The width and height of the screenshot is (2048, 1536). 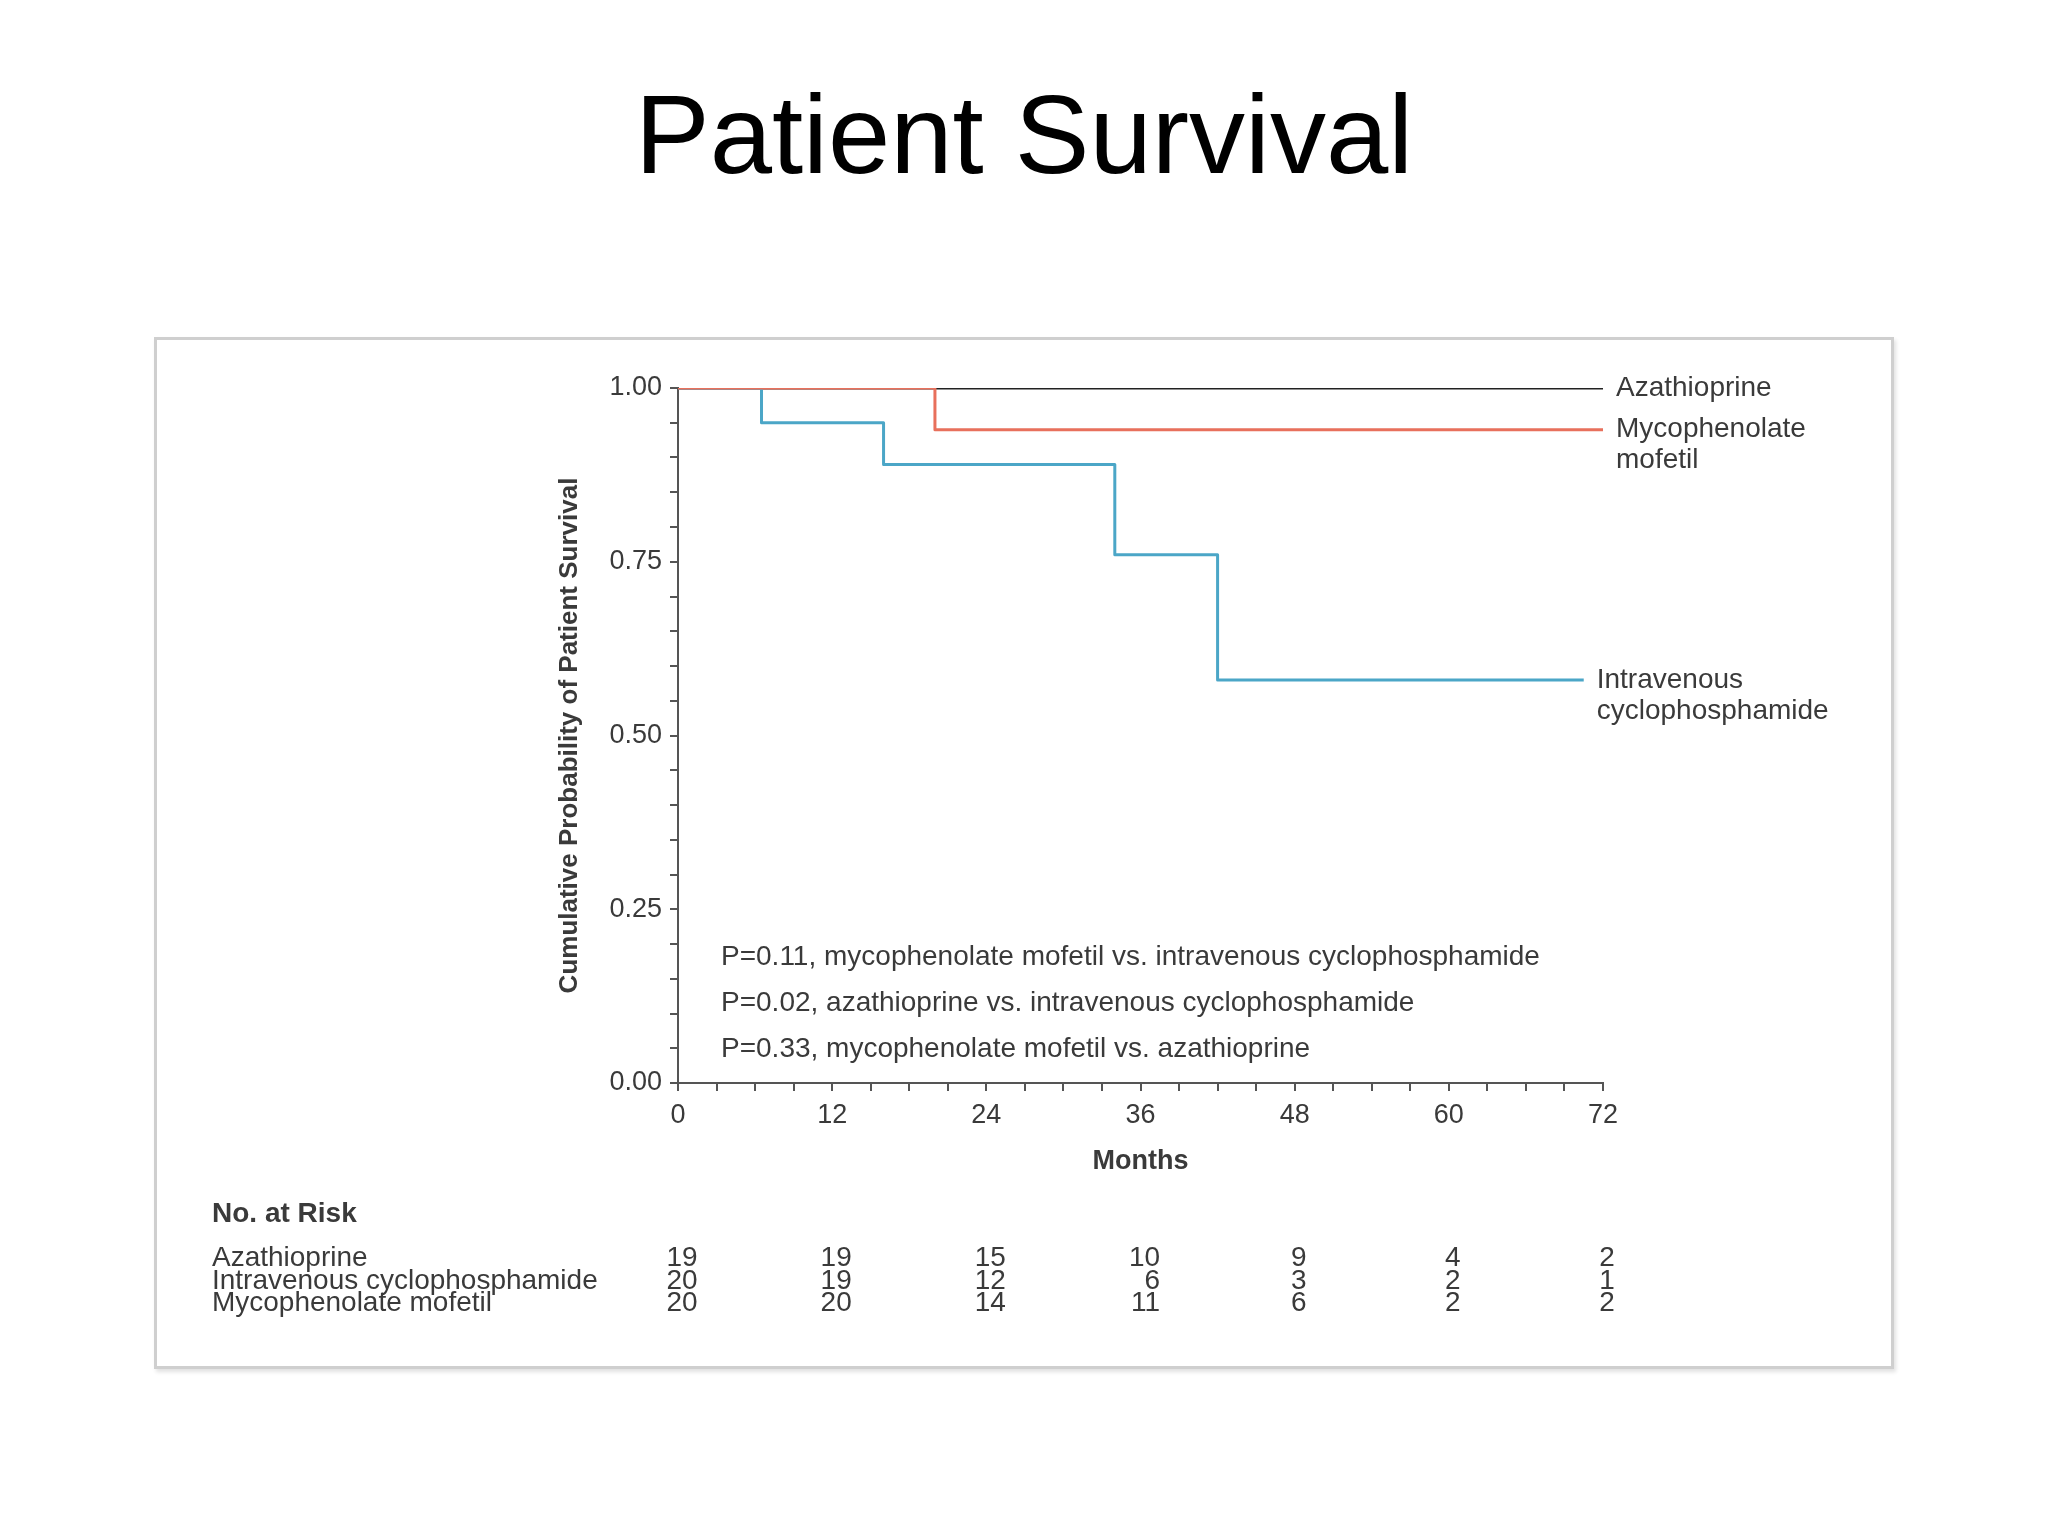 What do you see at coordinates (1016, 1047) in the screenshot?
I see `annotation: P=0.33, mycophenolate mofetil vs. azathioprine` at bounding box center [1016, 1047].